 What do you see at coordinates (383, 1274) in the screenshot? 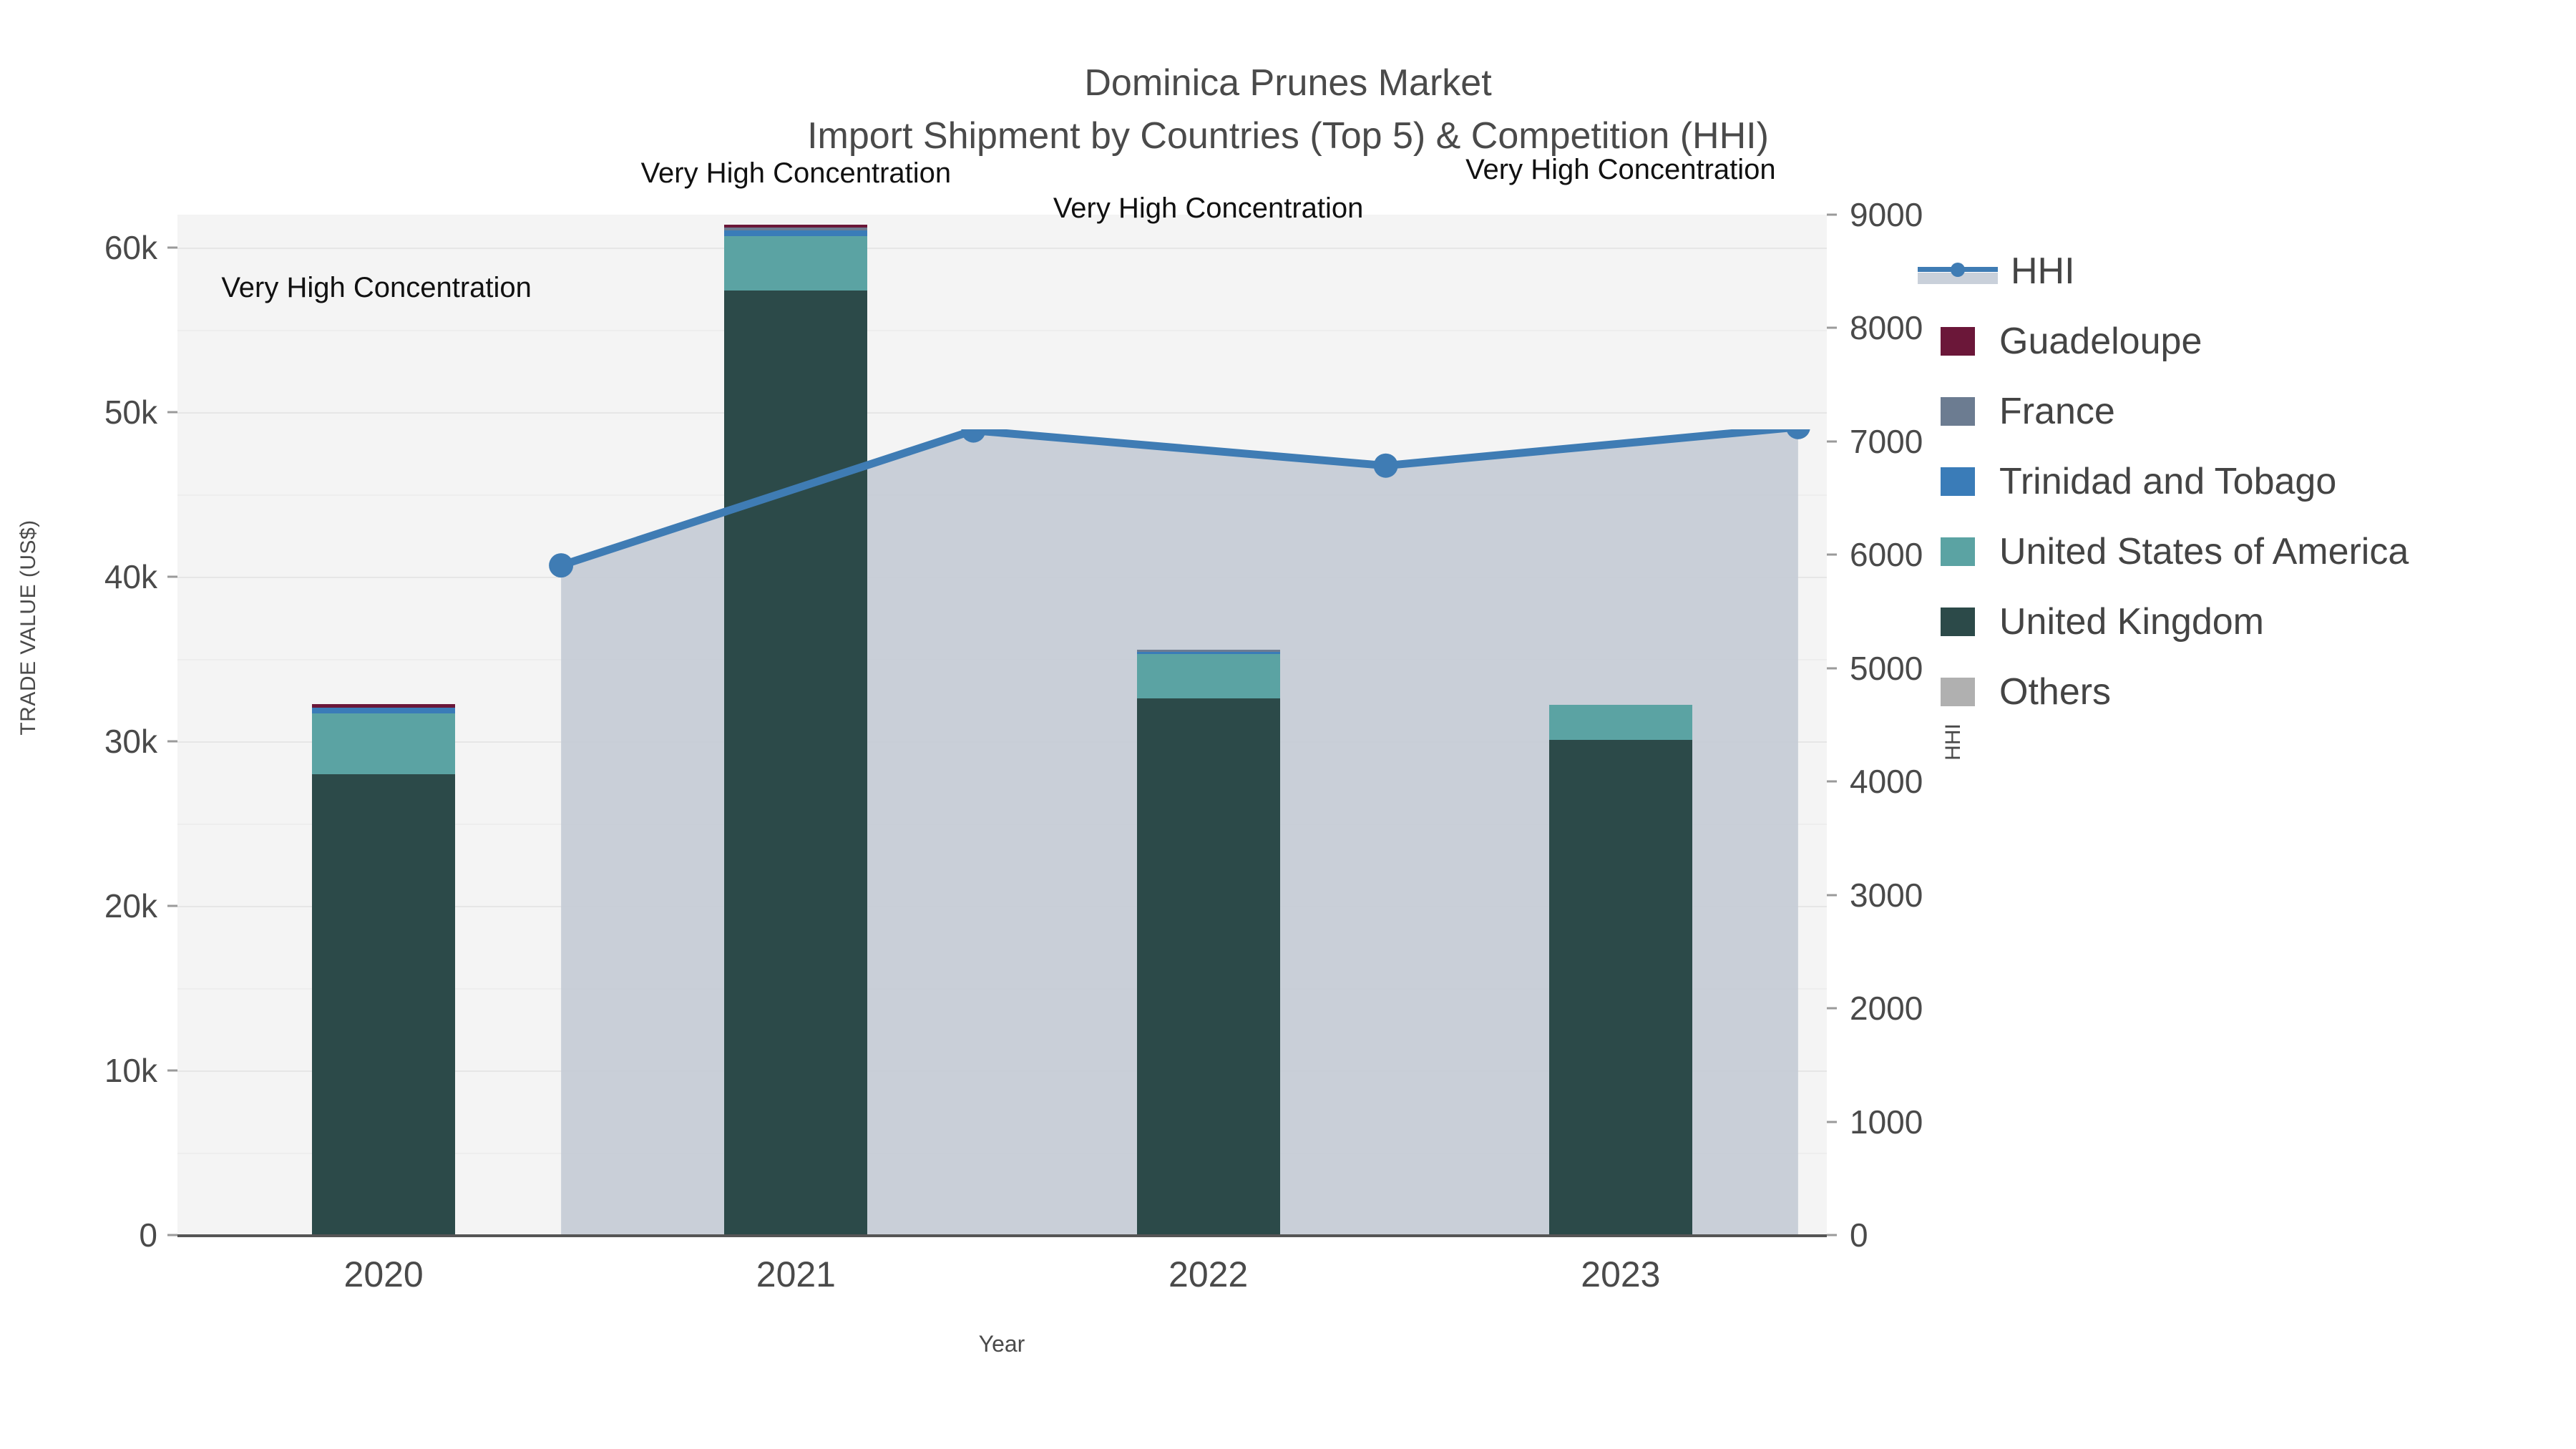
I see `x-tick-label-2020: 2020` at bounding box center [383, 1274].